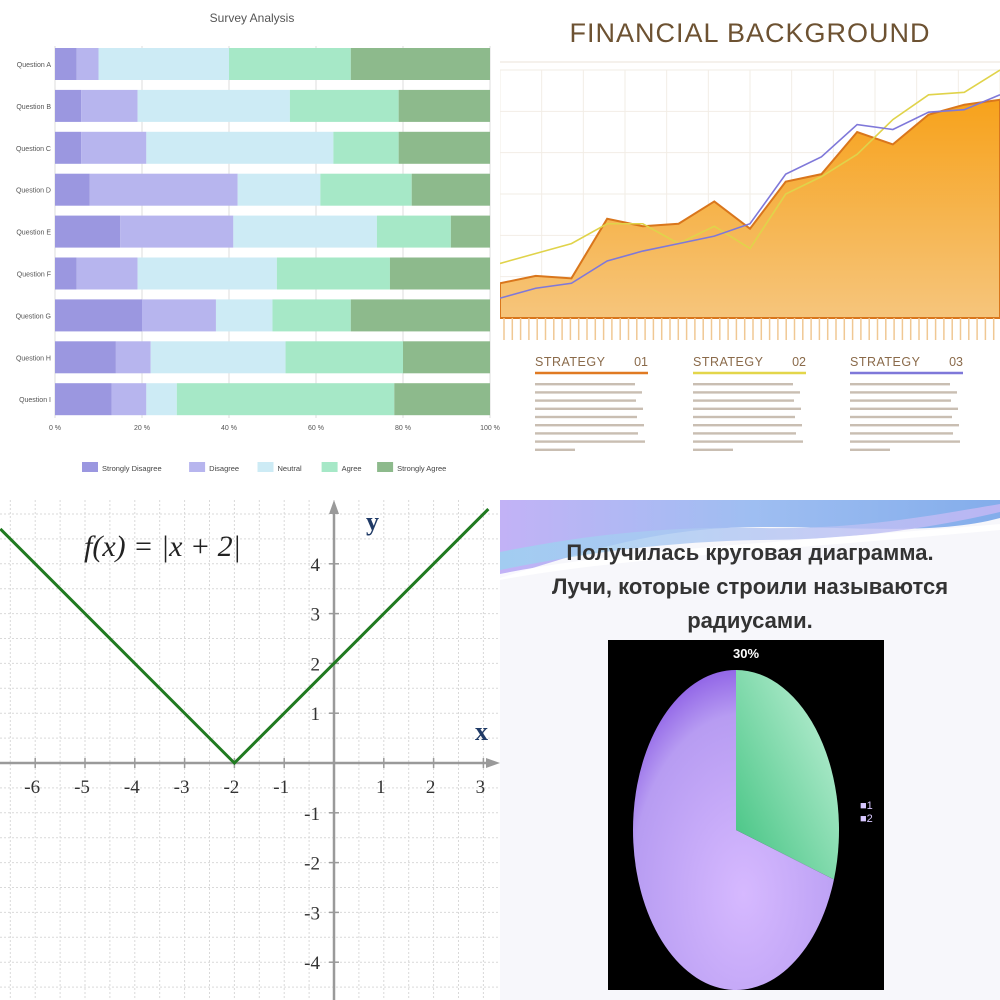 Image resolution: width=1000 pixels, height=1000 pixels. What do you see at coordinates (421, 468) in the screenshot?
I see `legend-label: Strongly Agree` at bounding box center [421, 468].